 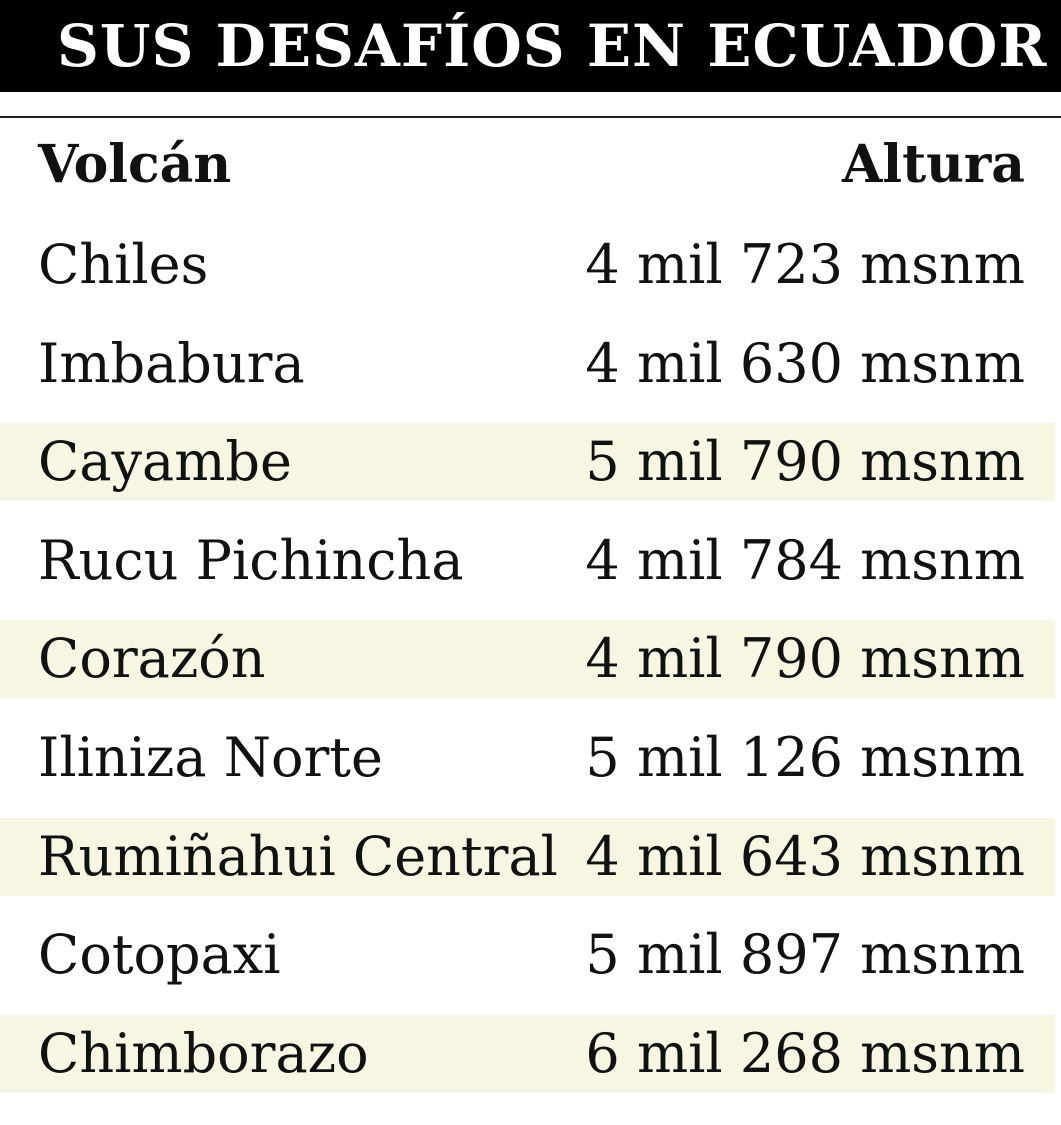 I want to click on title: SUS DESAFÍOS EN ECUADOR, so click(x=530, y=46).